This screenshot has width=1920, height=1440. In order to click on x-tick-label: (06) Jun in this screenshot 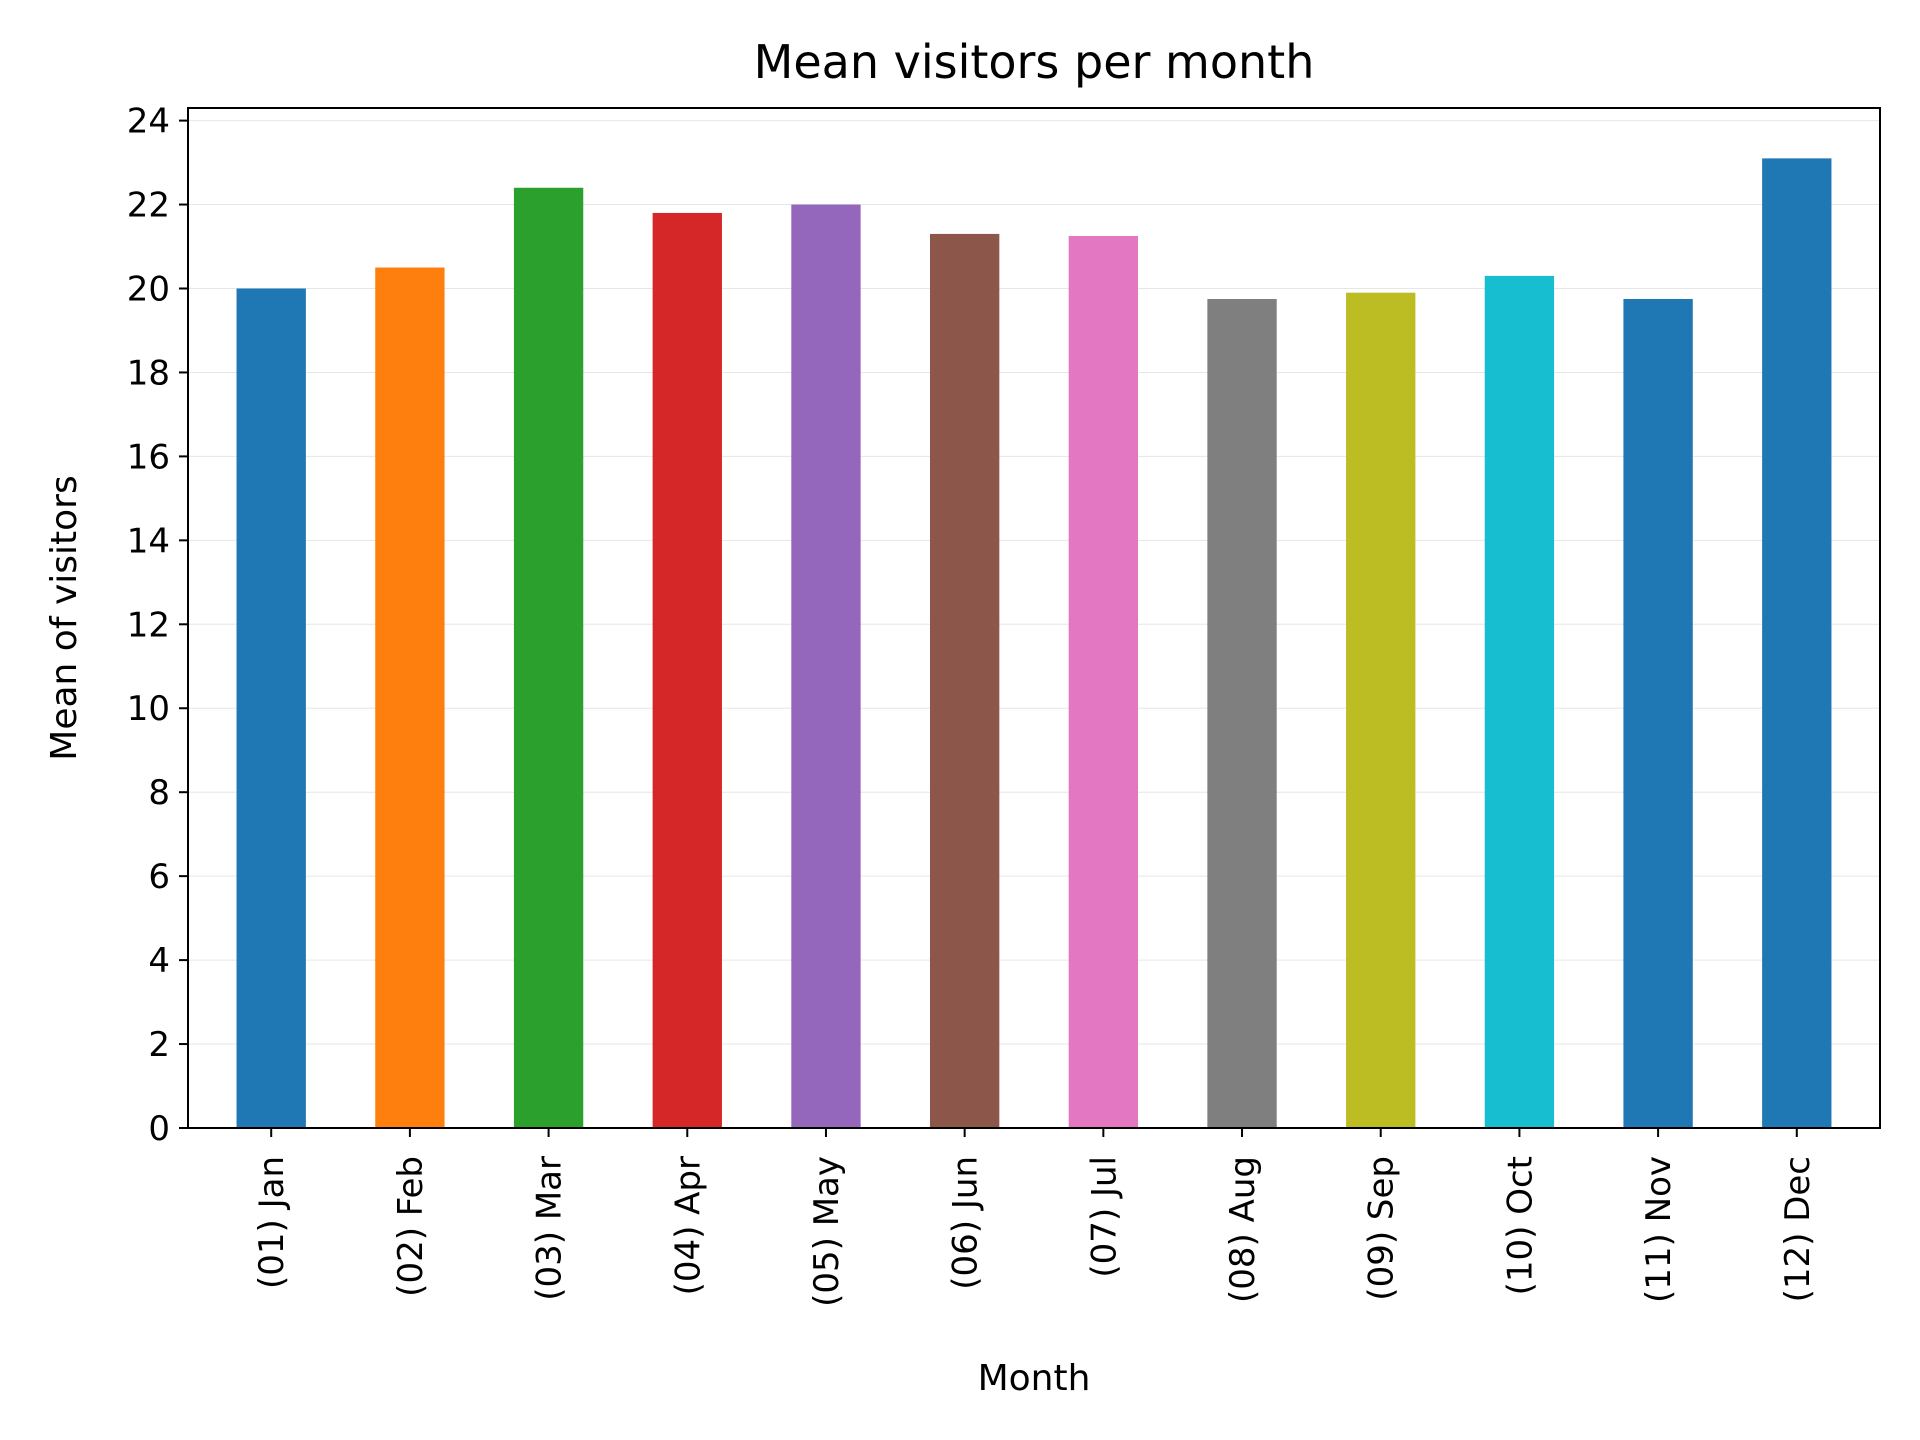, I will do `click(966, 1223)`.